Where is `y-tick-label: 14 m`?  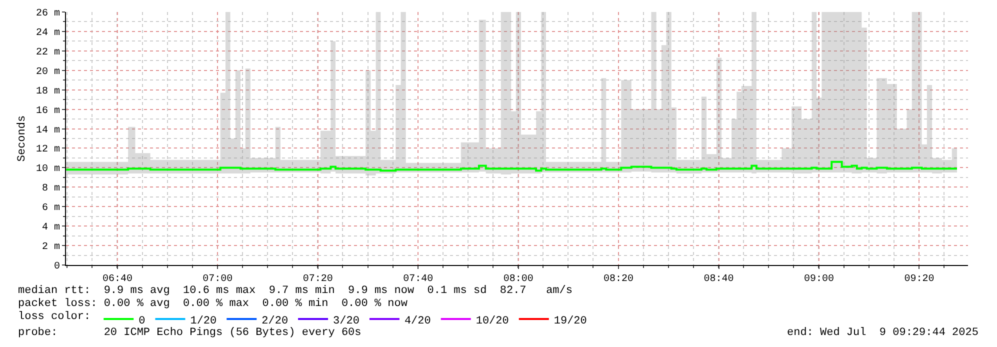
y-tick-label: 14 m is located at coordinates (48, 130).